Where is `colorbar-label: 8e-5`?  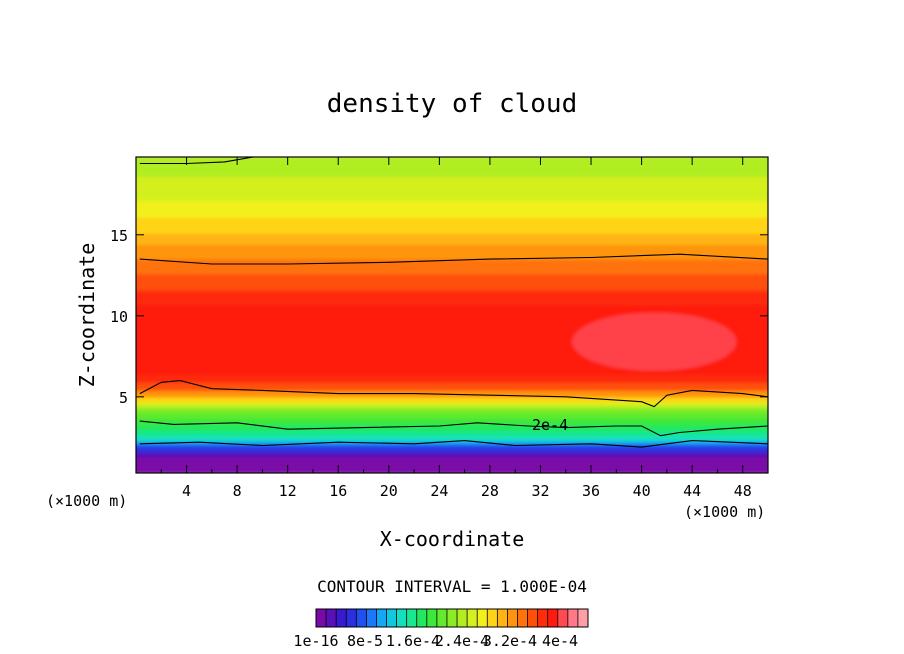 colorbar-label: 8e-5 is located at coordinates (365, 641).